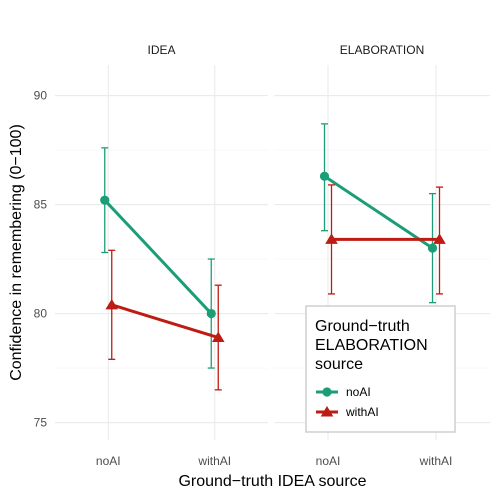 The height and width of the screenshot is (498, 498). Describe the element at coordinates (362, 326) in the screenshot. I see `legend-title-line: Ground−truth` at that location.